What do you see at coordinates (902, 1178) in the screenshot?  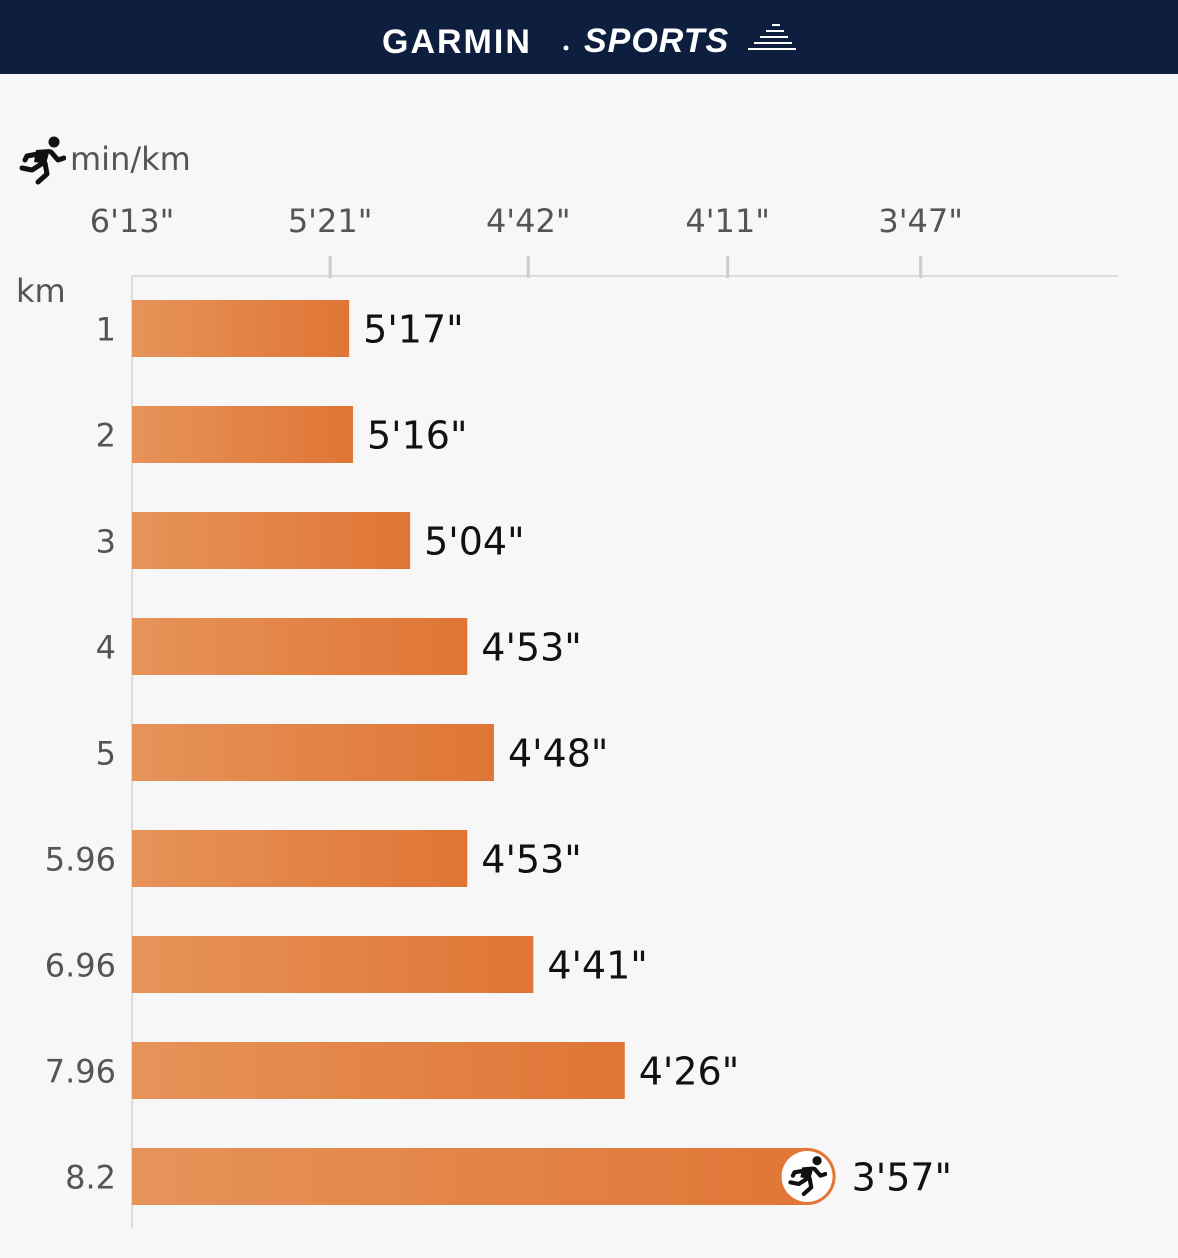 I see `bar-value-label: 3'57"` at bounding box center [902, 1178].